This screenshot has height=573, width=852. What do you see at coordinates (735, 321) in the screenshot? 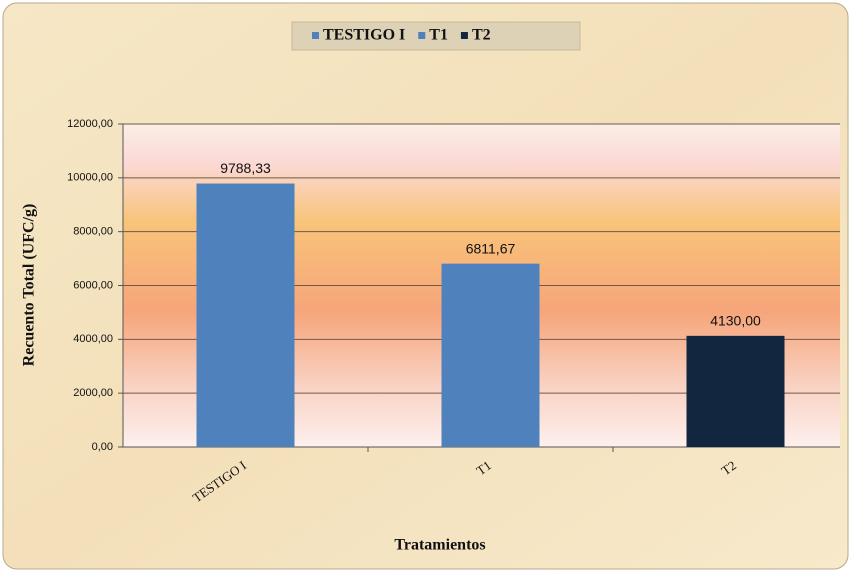
I see `value-label: 4130,00` at bounding box center [735, 321].